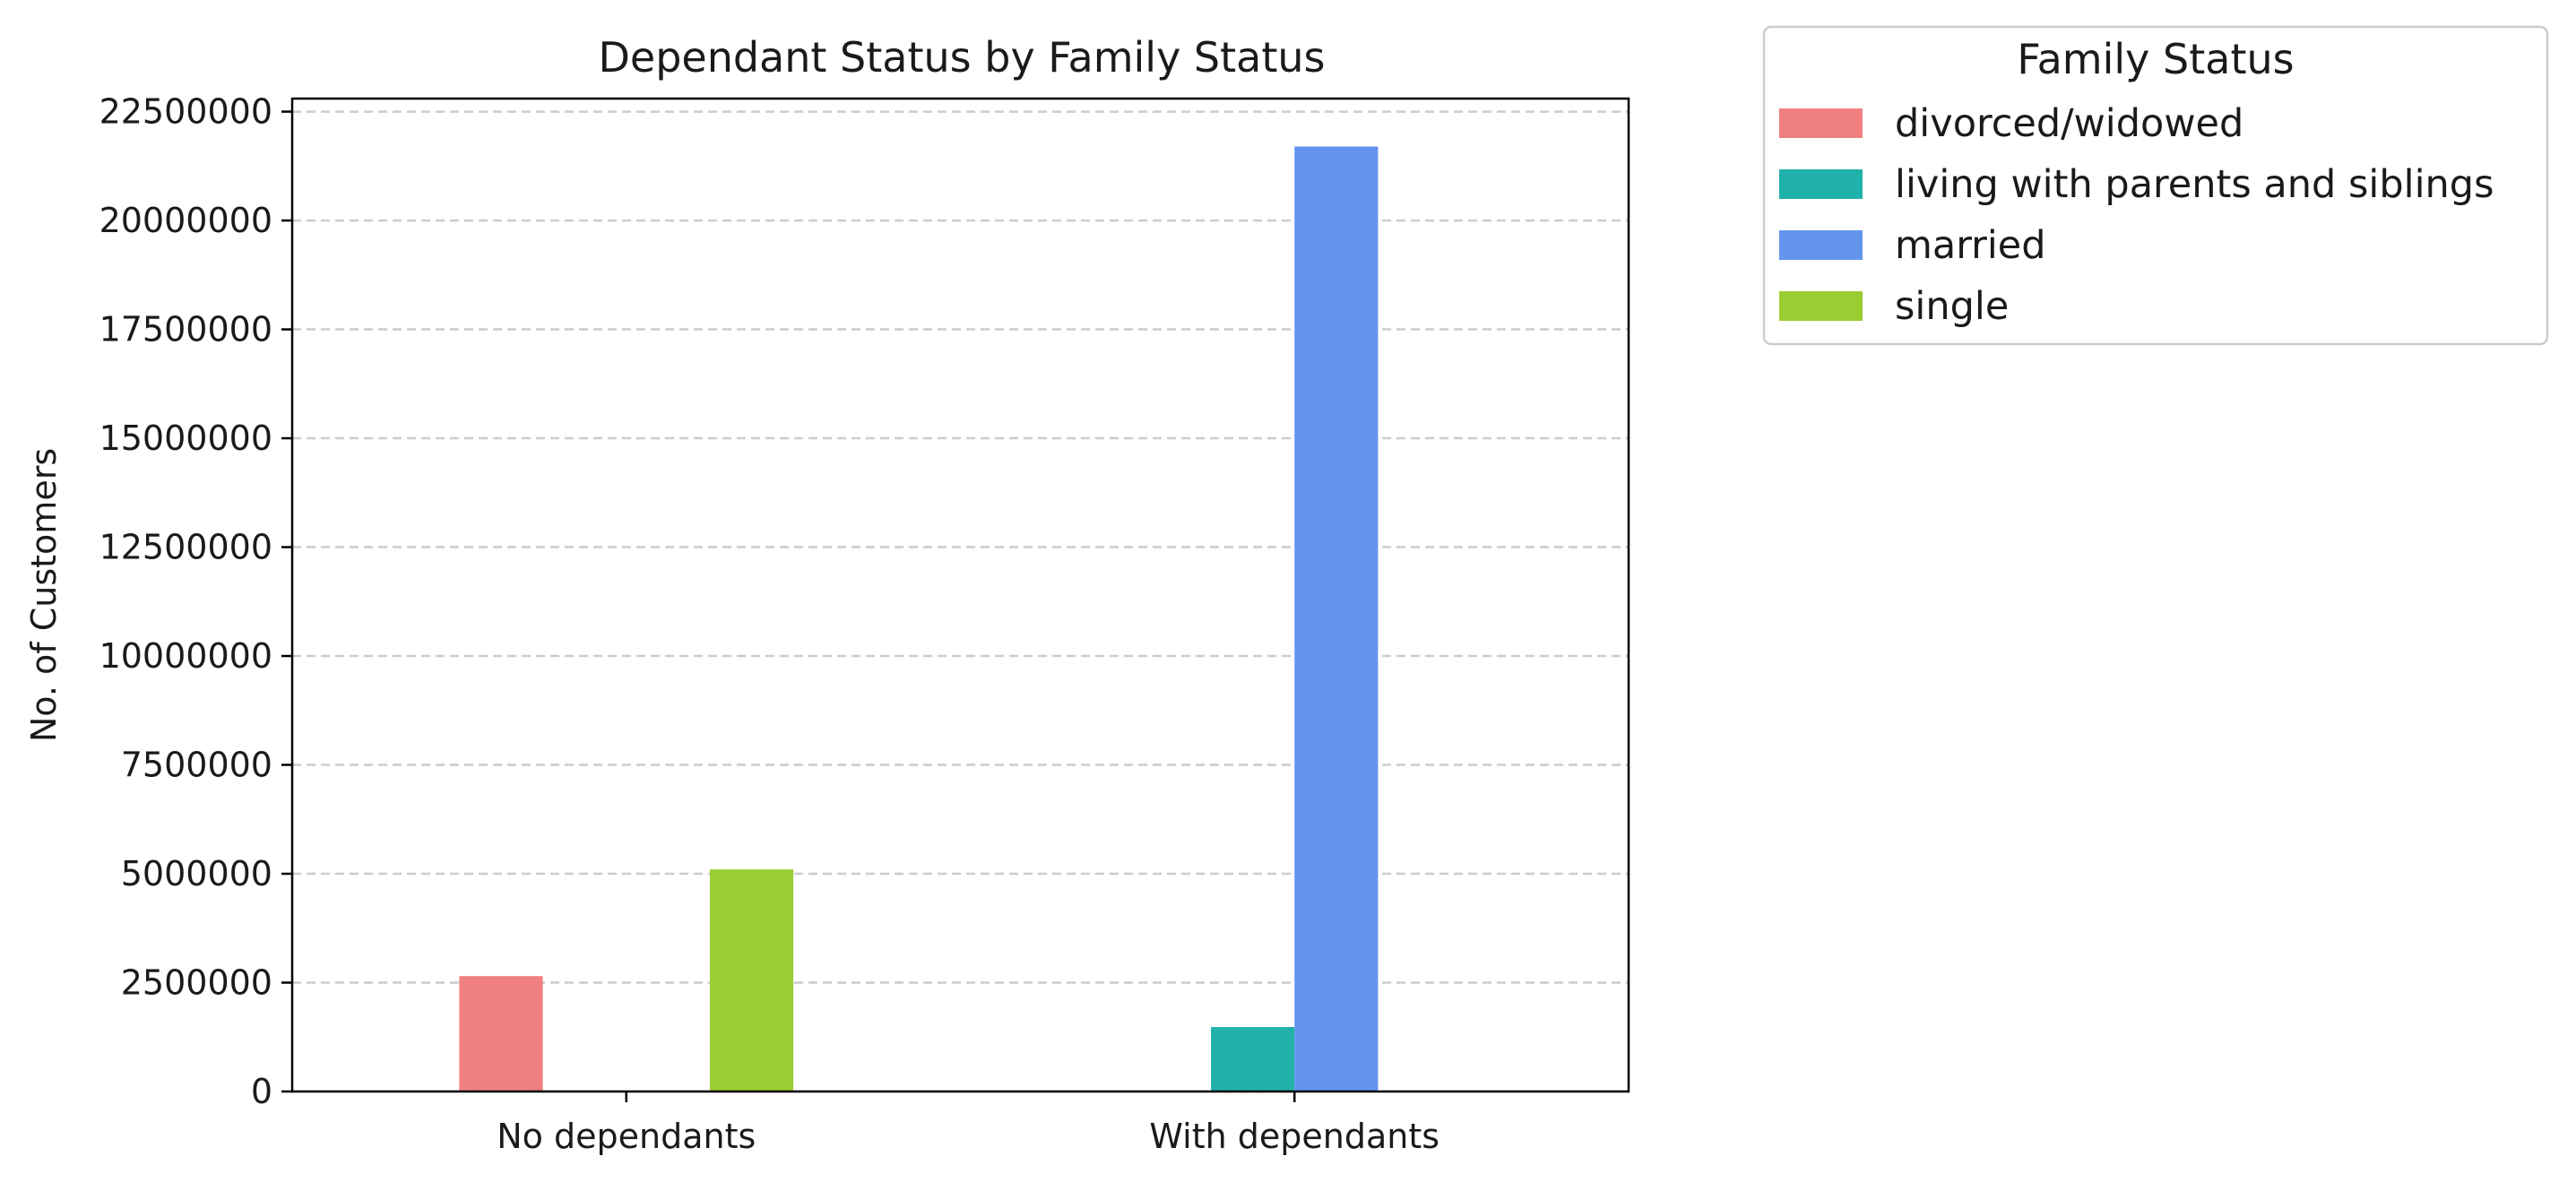 Image resolution: width=2576 pixels, height=1182 pixels. Describe the element at coordinates (196, 873) in the screenshot. I see `y-tick-label: 5000000` at that location.